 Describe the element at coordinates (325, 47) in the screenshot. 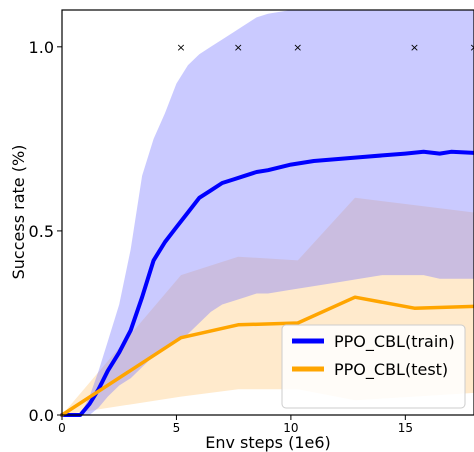

I see `marker-points: × × × × ×` at that location.